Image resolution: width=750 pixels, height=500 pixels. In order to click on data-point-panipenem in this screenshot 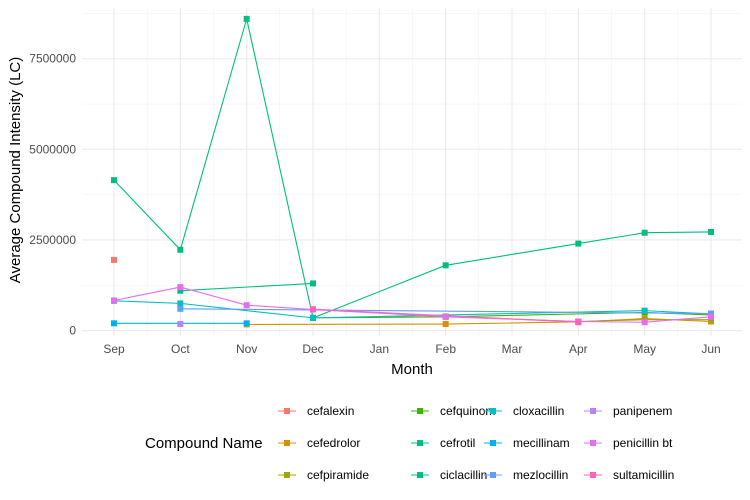, I will do `click(180, 324)`.